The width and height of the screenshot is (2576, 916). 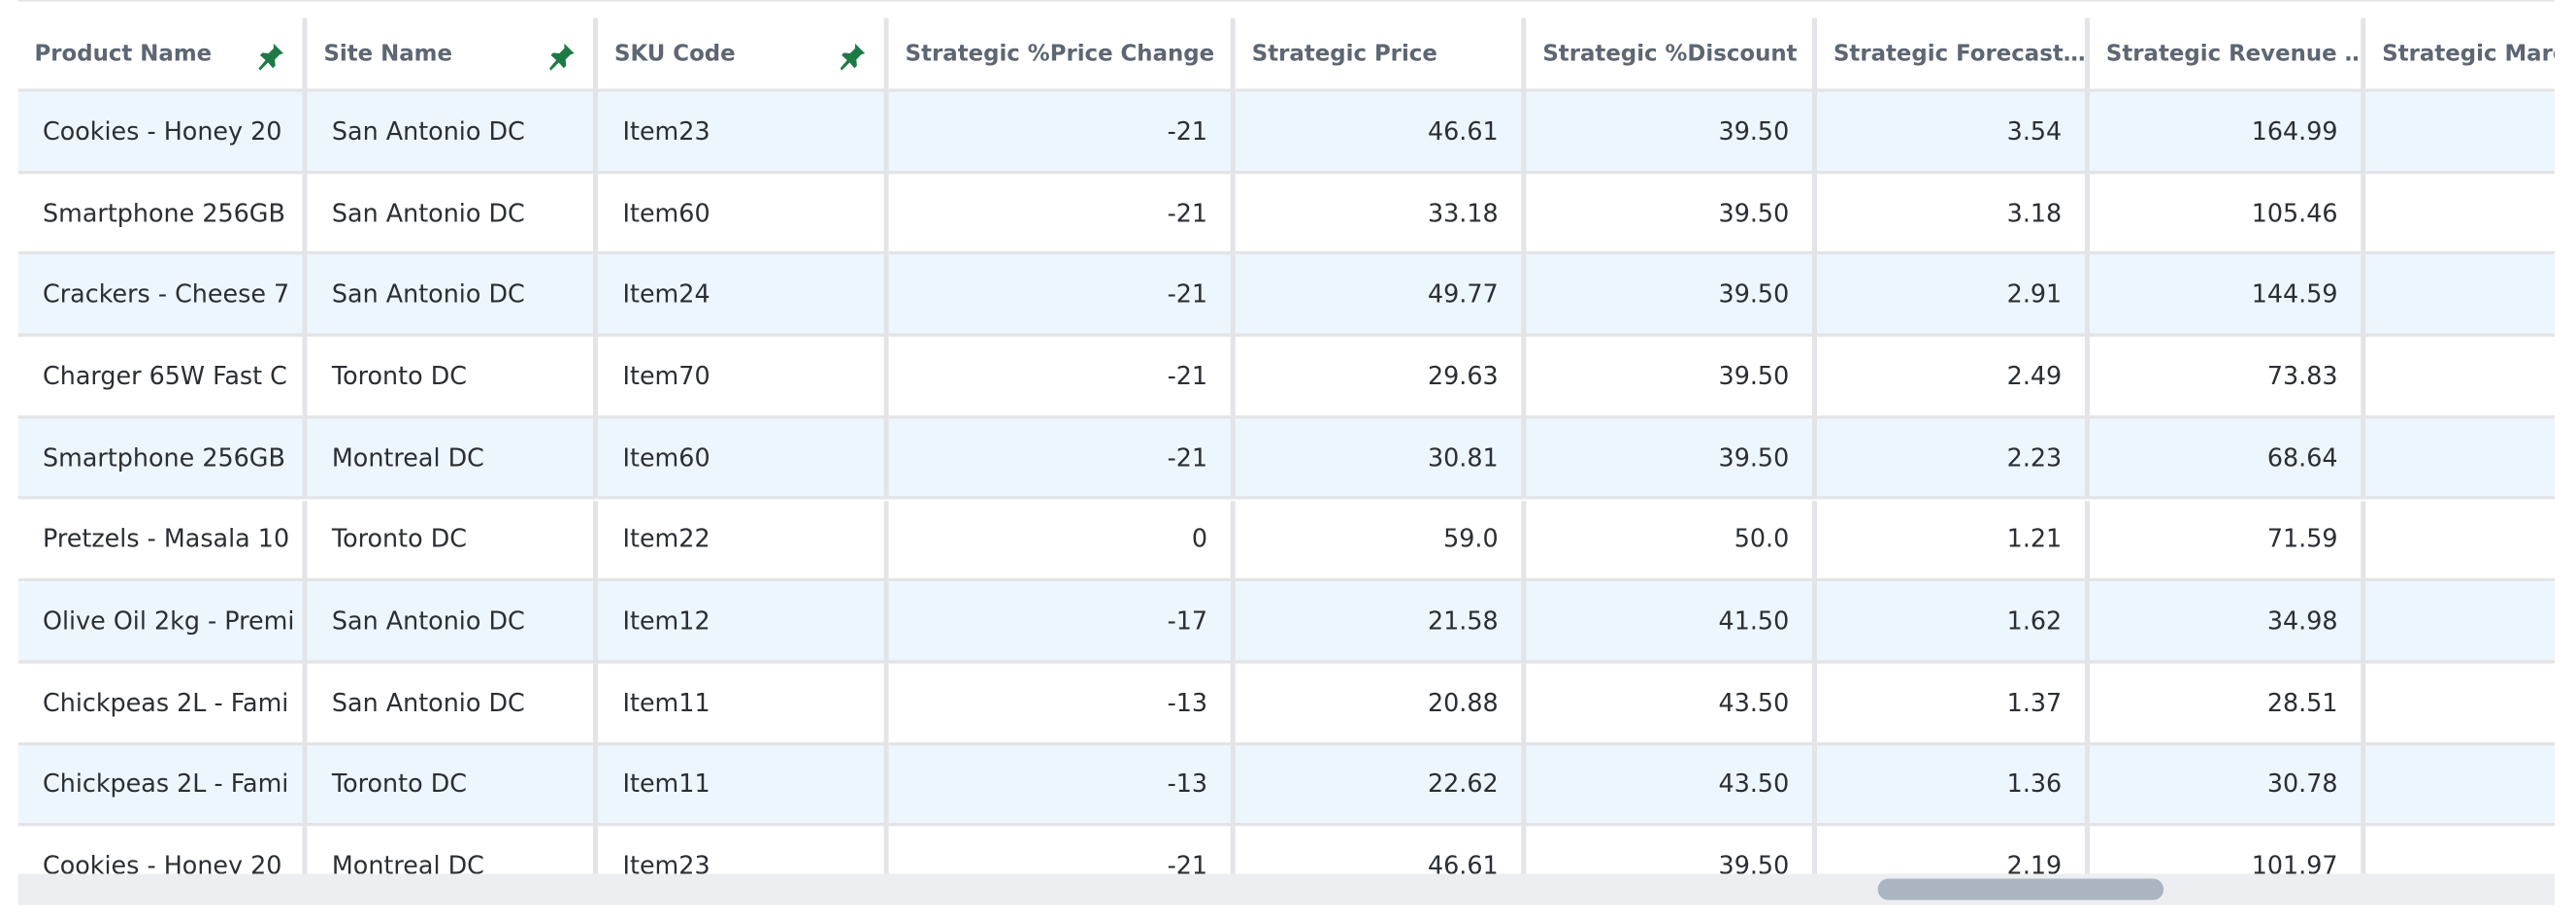 I want to click on column-header: Strategic Marg, so click(x=2460, y=54).